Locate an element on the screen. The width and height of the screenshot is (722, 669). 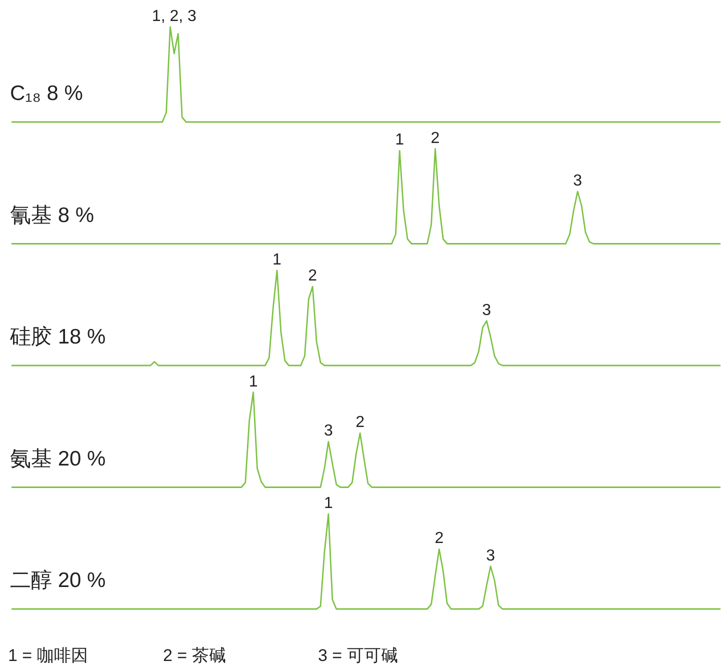
text: 1, 2, 3 is located at coordinates (174, 16).